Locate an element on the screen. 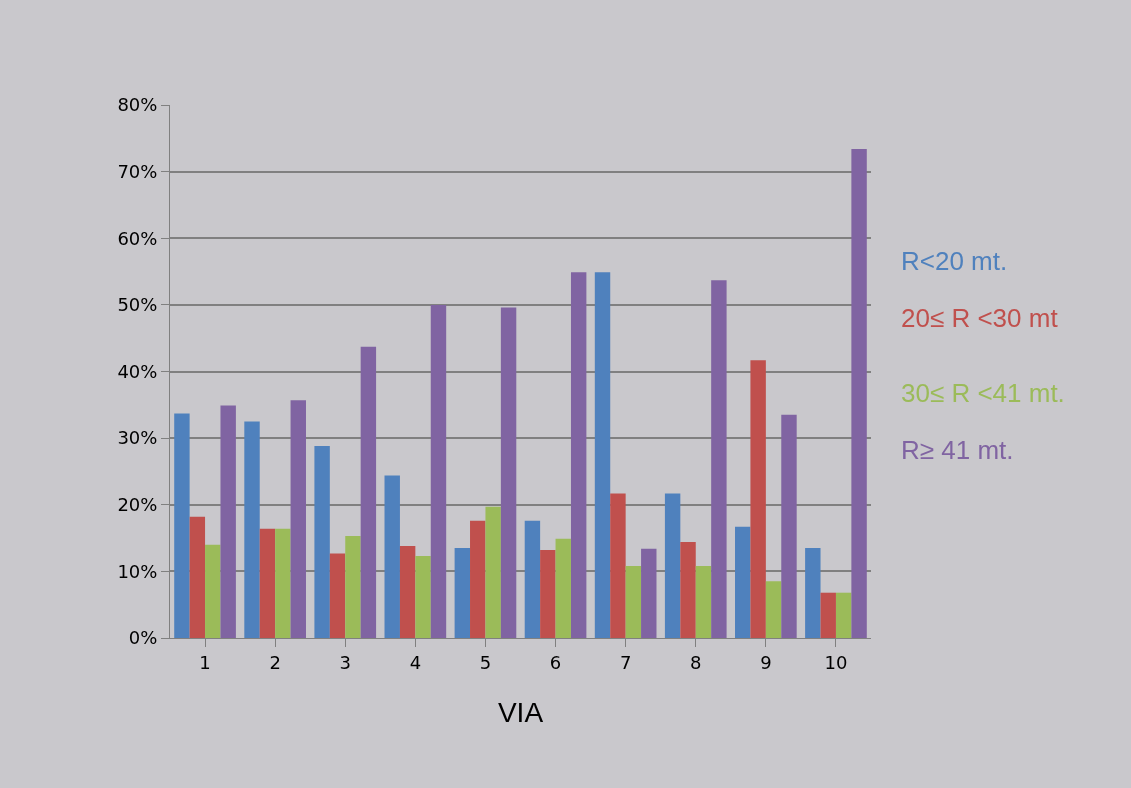  y-tick-label: 20% is located at coordinates (137, 505).